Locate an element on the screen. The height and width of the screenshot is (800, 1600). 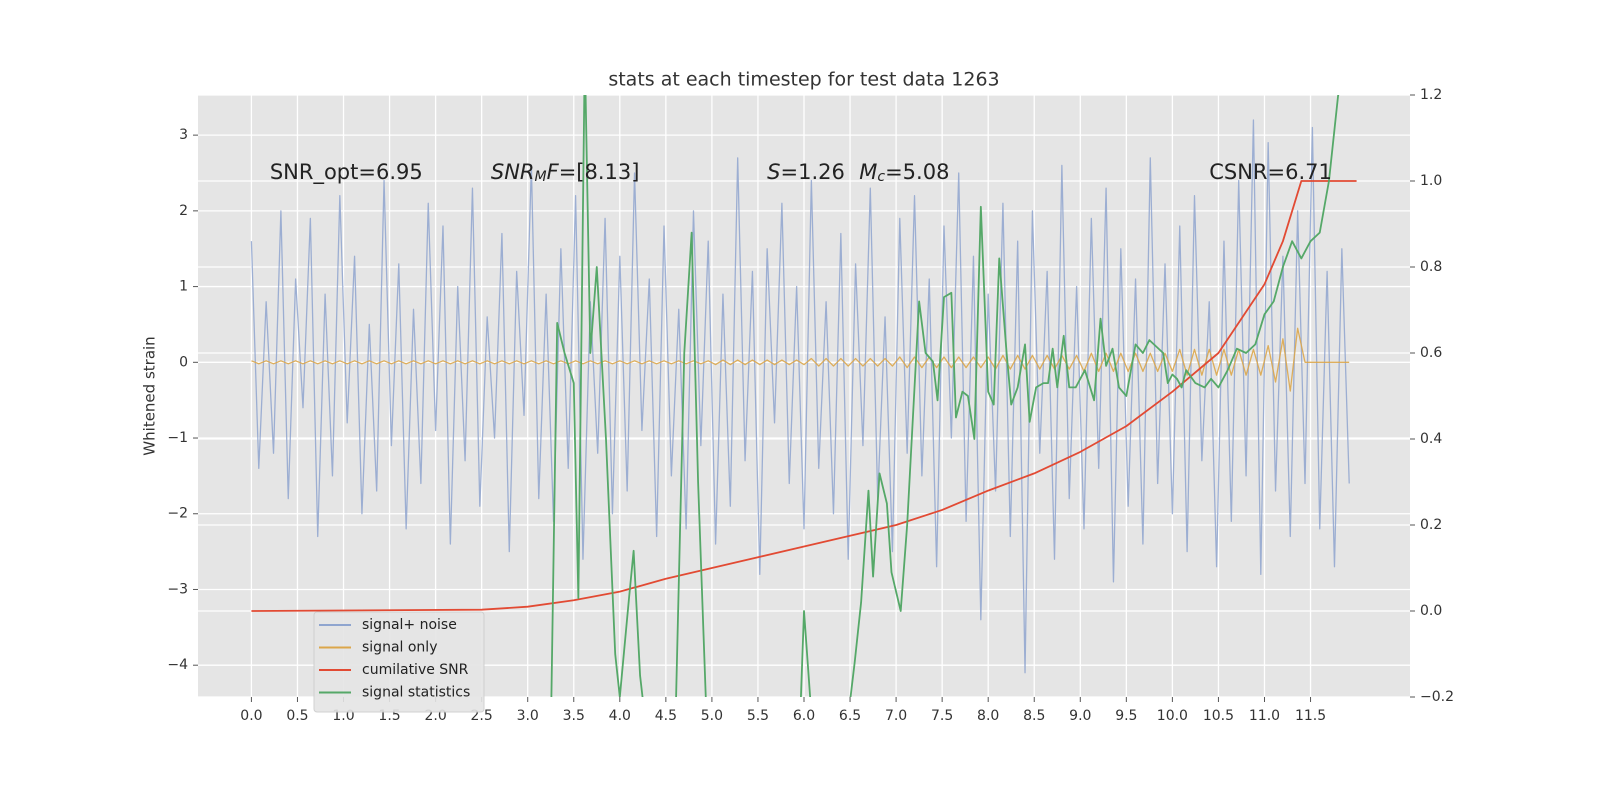
y-tick-label: −4 is located at coordinates (177, 665).